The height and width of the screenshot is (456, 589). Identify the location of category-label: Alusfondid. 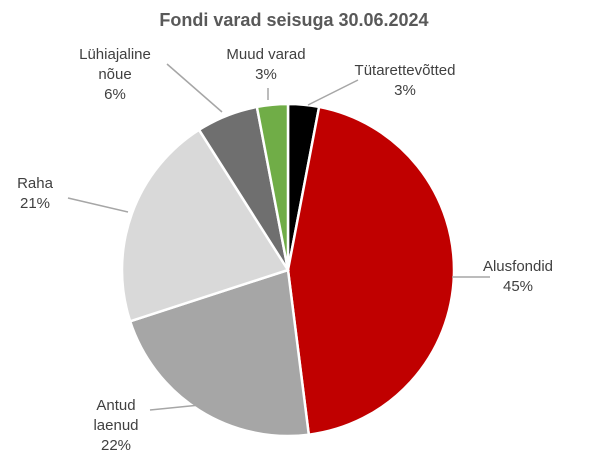
(518, 266).